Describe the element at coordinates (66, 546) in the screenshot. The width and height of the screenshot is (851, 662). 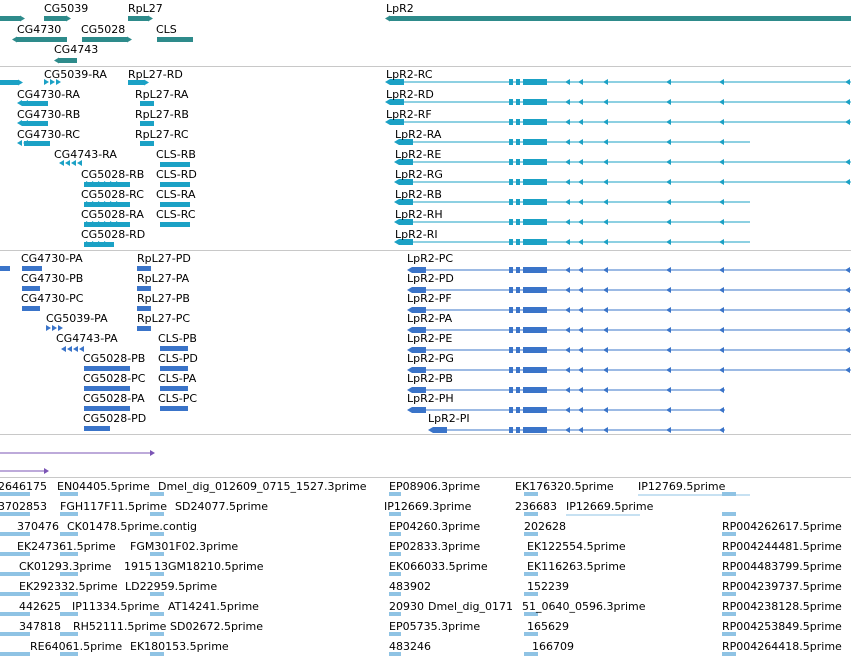
I see `est-label: EK247361.5prime` at that location.